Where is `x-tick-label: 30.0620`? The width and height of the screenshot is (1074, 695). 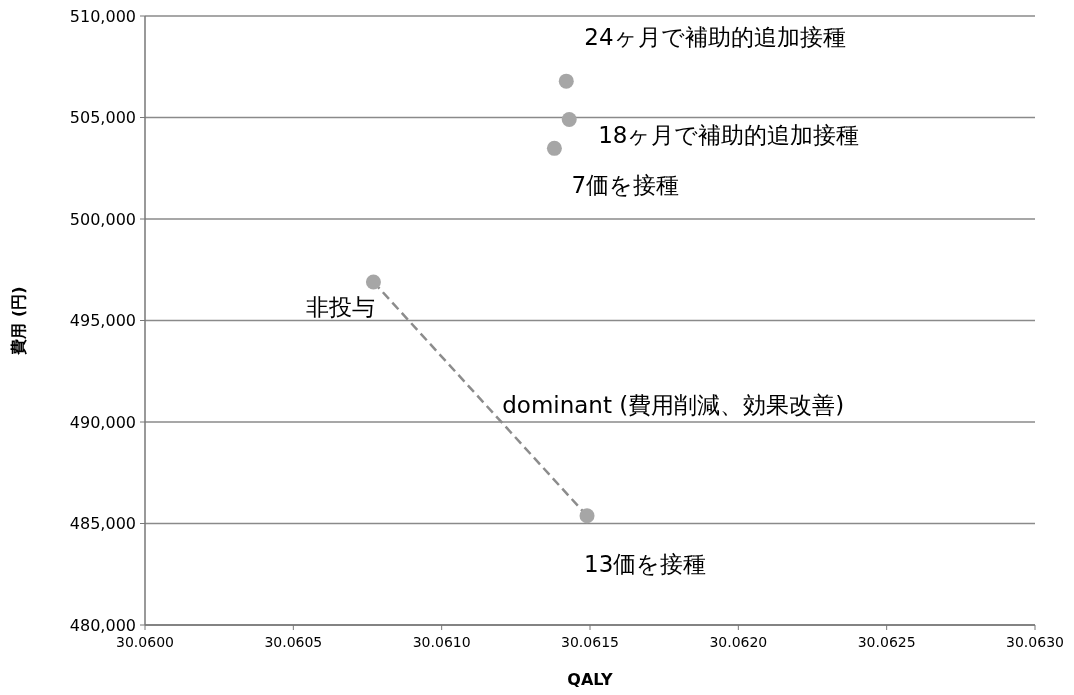 x-tick-label: 30.0620 is located at coordinates (738, 642).